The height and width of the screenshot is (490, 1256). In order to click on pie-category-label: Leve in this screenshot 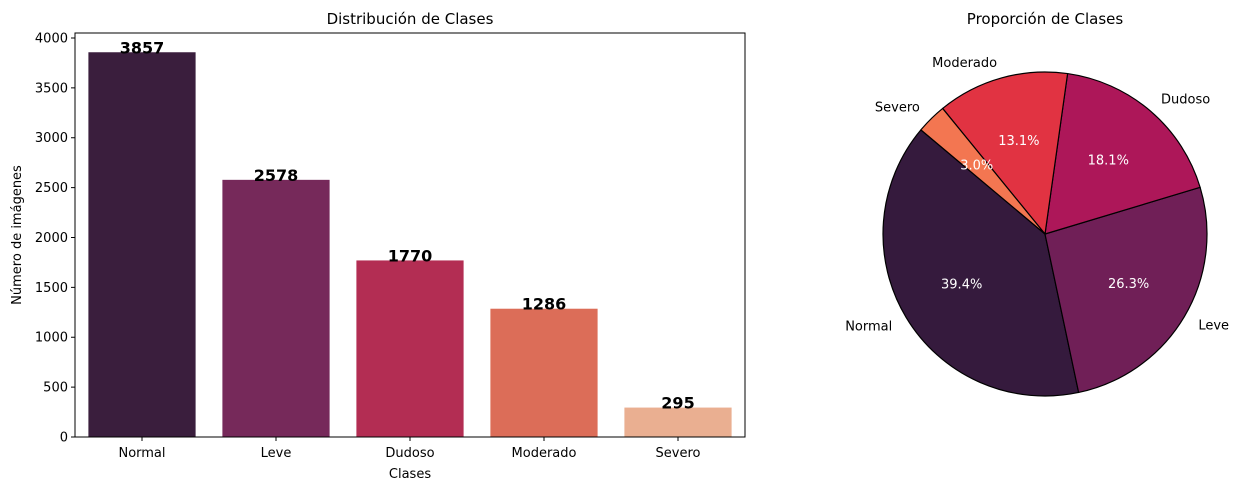, I will do `click(1213, 325)`.